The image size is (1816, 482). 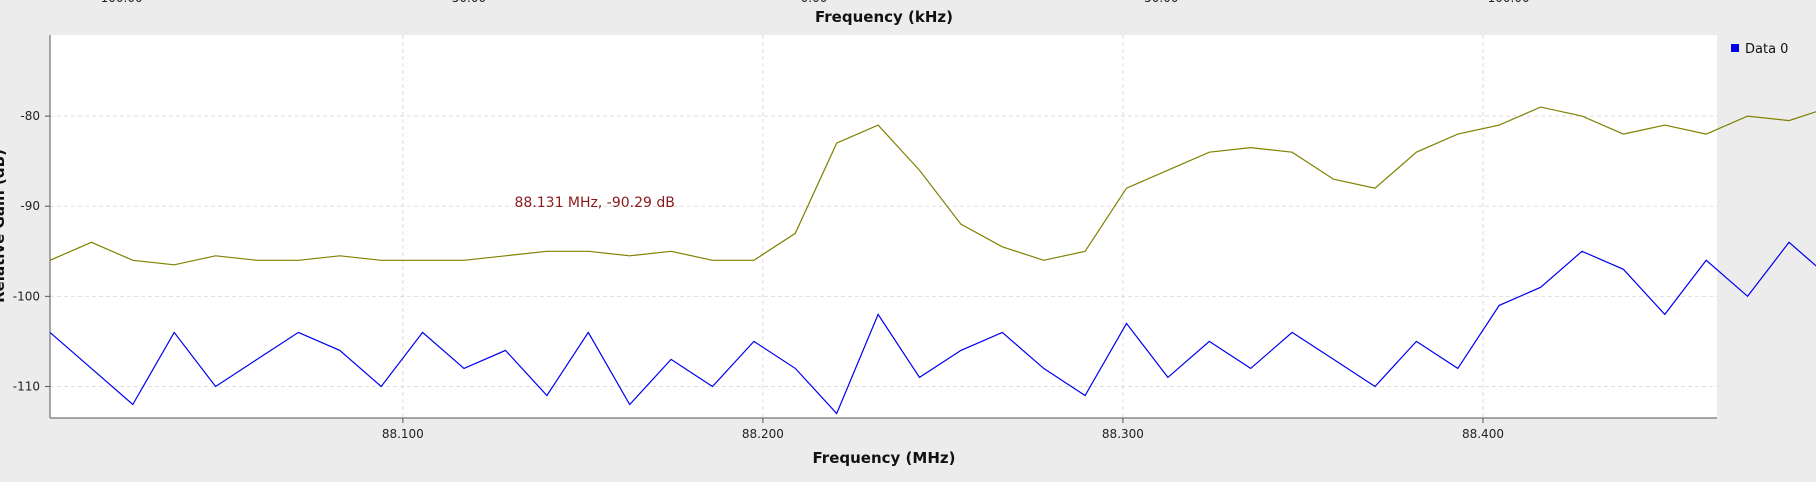 I want to click on y-tick-label: -90, so click(x=30, y=206).